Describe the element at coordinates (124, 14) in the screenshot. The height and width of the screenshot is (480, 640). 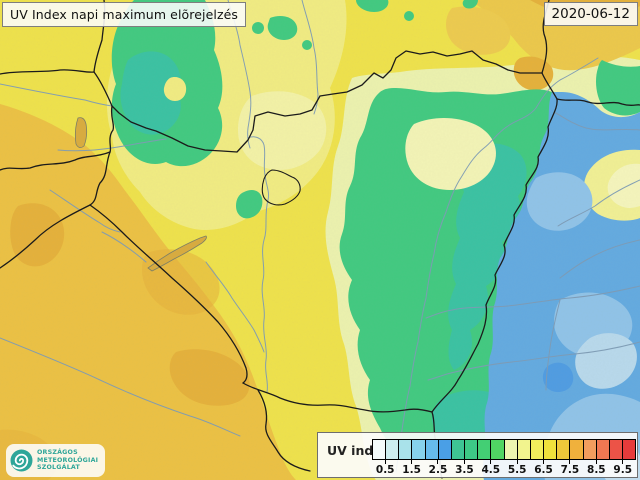
I see `map-title: UV Index napi maximum elõrejelzés` at that location.